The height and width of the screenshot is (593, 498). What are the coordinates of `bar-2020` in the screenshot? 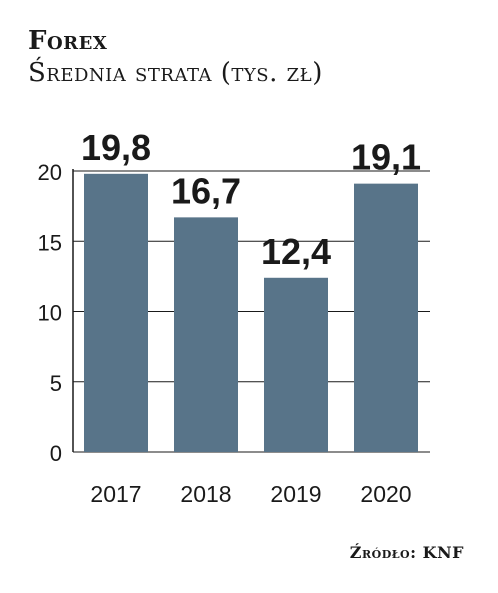 It's located at (386, 317).